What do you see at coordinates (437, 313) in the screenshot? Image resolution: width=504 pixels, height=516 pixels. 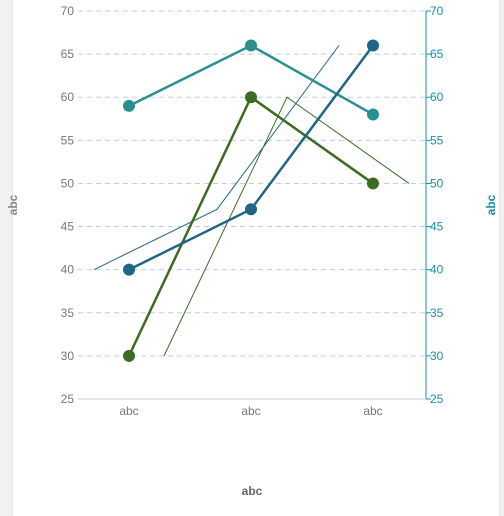 I see `y2-tick-label: 35` at bounding box center [437, 313].